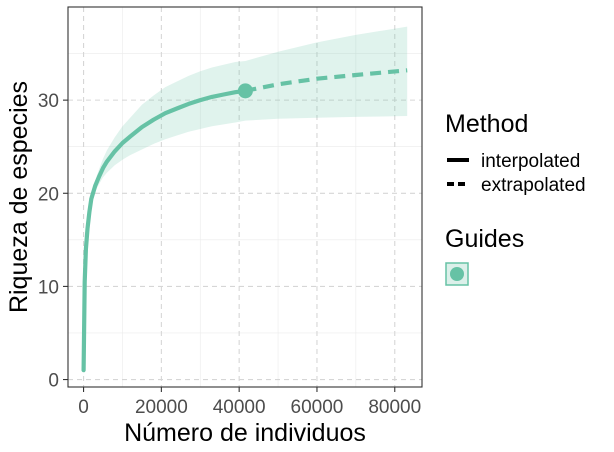 This screenshot has width=614, height=452. What do you see at coordinates (53, 381) in the screenshot?
I see `y-tick-label: 0` at bounding box center [53, 381].